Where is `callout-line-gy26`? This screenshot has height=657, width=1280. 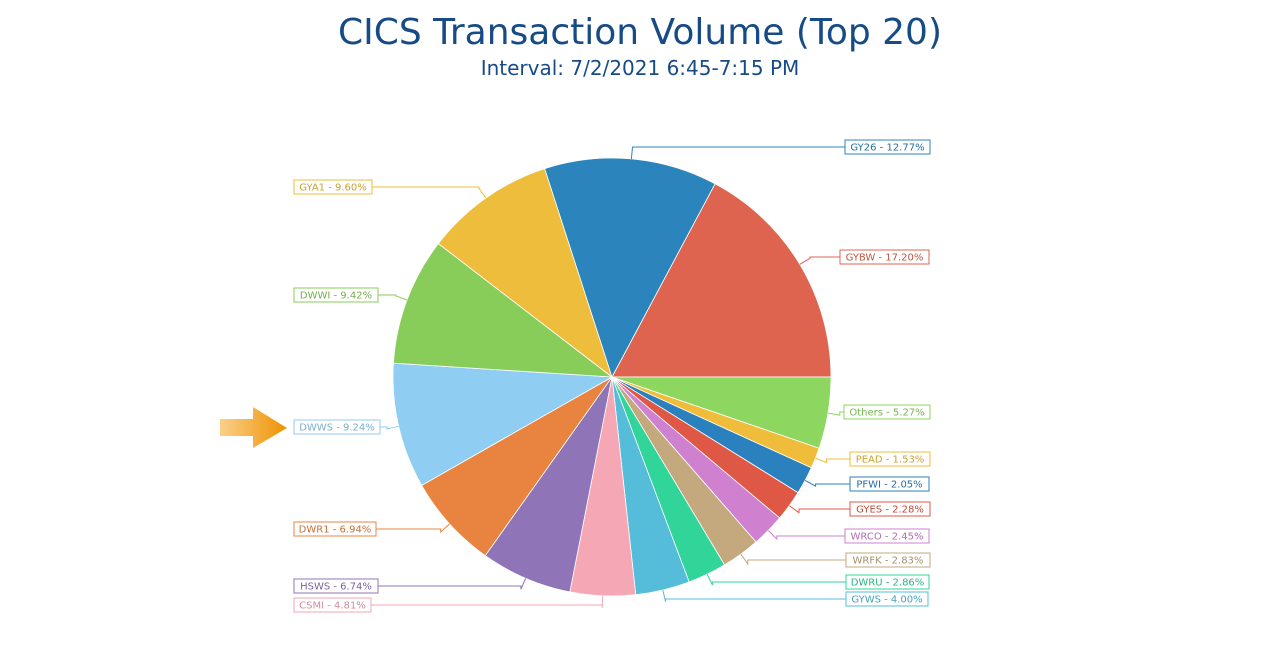 callout-line-gy26 is located at coordinates (737, 152).